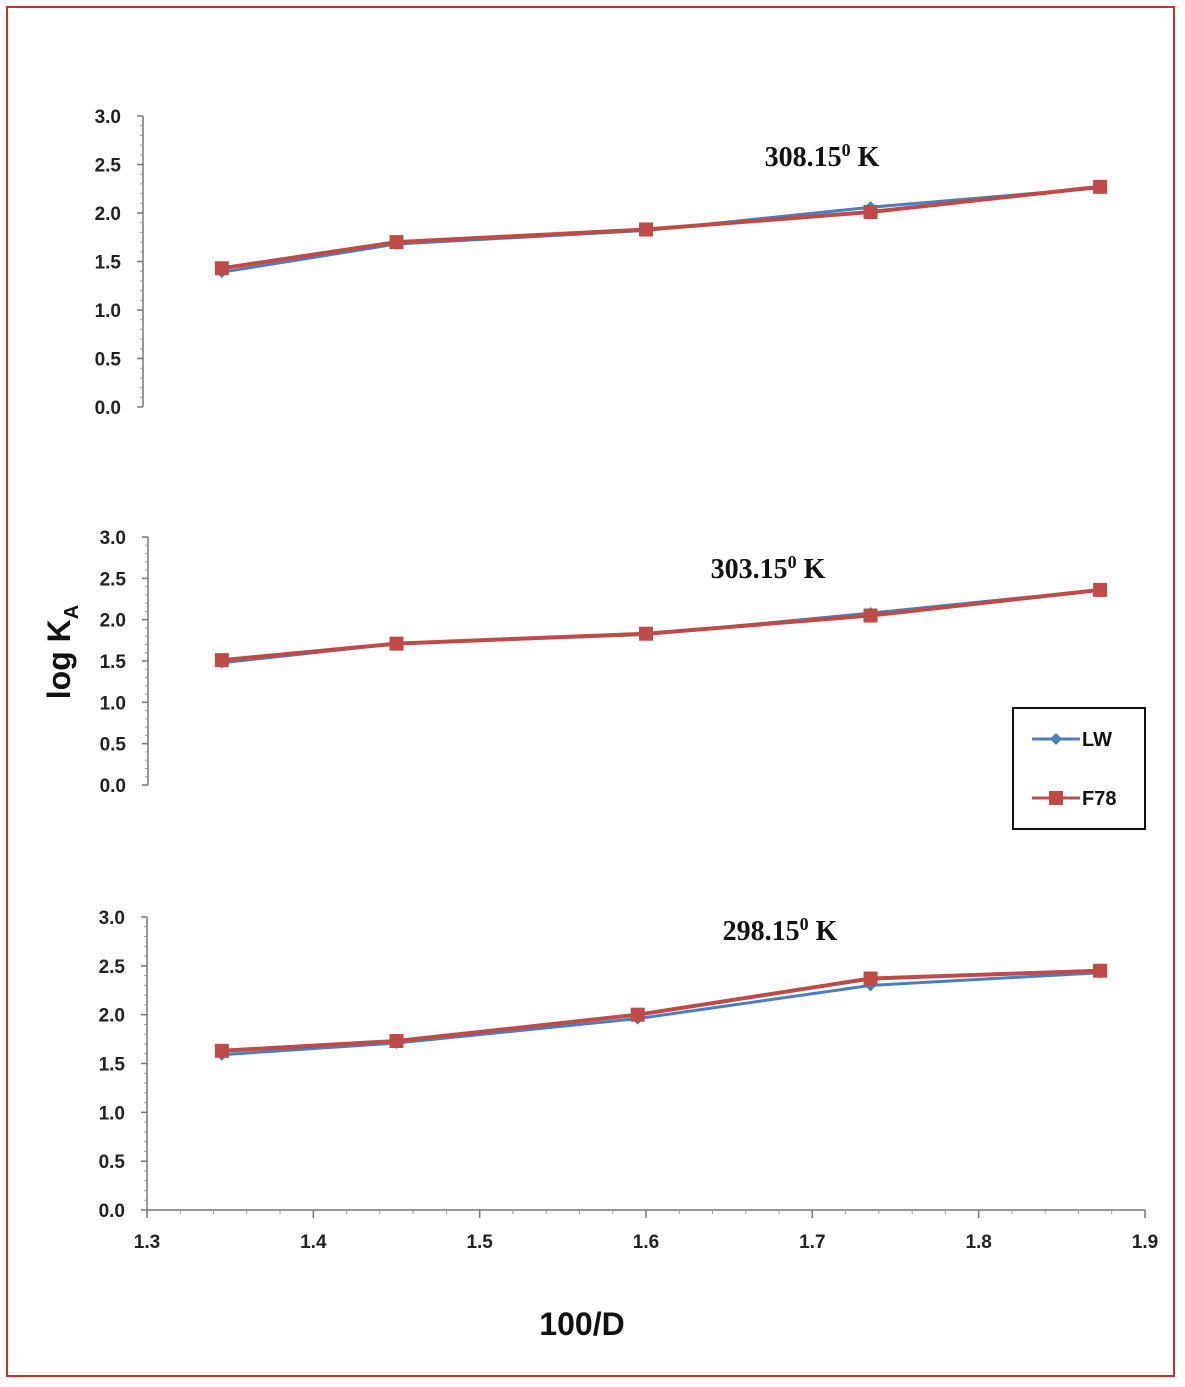 The image size is (1185, 1387). Describe the element at coordinates (147, 1242) in the screenshot. I see `x-tick-label: 1.3` at that location.